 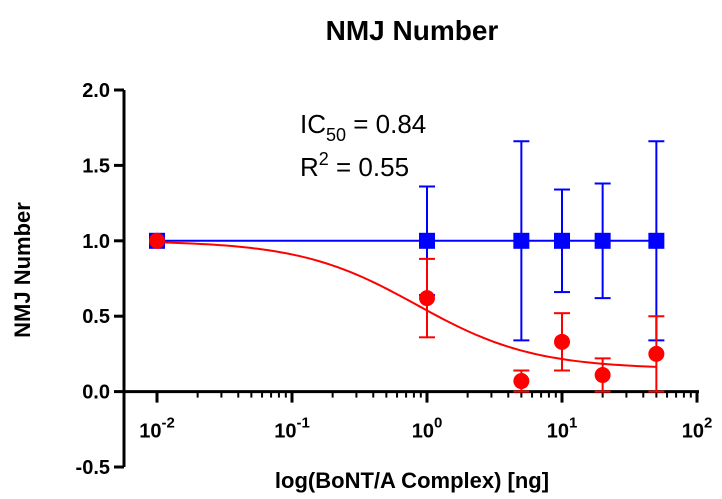 I want to click on x-tick-label: 10⁰, so click(x=427, y=429).